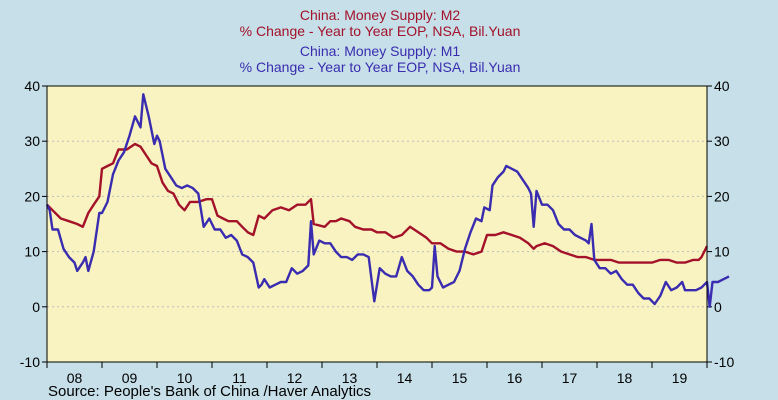 Image resolution: width=778 pixels, height=400 pixels. What do you see at coordinates (722, 141) in the screenshot?
I see `y-tick-label-right: 30` at bounding box center [722, 141].